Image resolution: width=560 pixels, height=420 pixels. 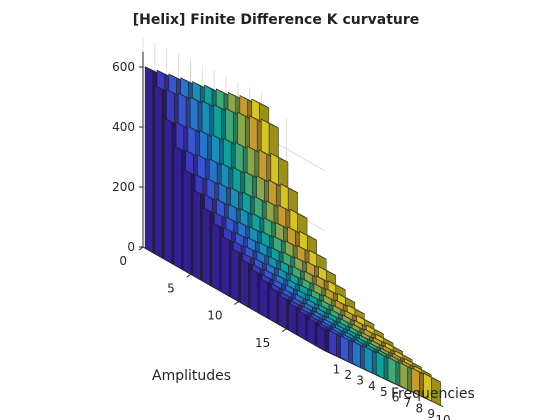 I want to click on x-tick-label: 2, so click(x=348, y=375).